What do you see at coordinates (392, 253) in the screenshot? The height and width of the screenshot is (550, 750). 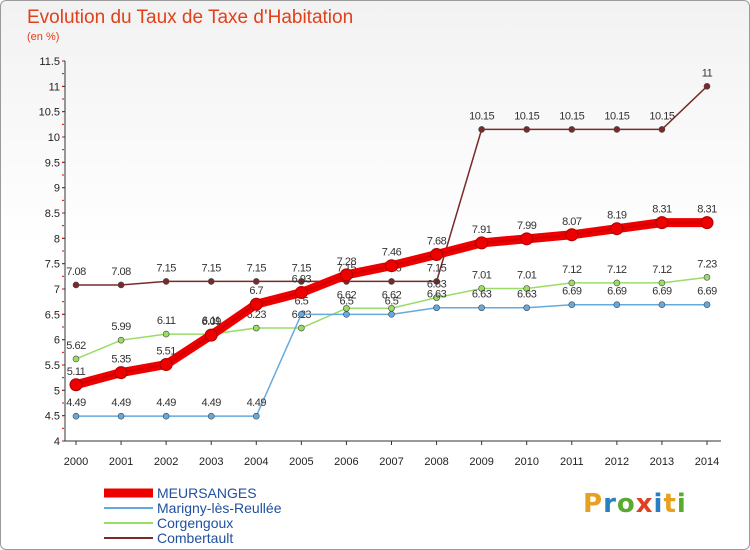 I see `data-label-meursanges: 7.46` at bounding box center [392, 253].